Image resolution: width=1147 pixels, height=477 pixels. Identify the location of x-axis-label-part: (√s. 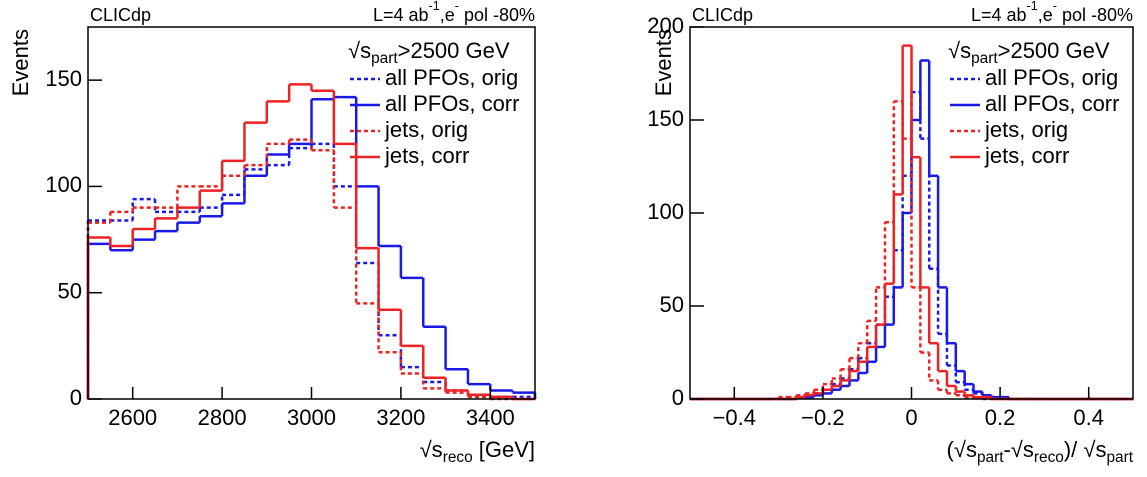
(962, 449).